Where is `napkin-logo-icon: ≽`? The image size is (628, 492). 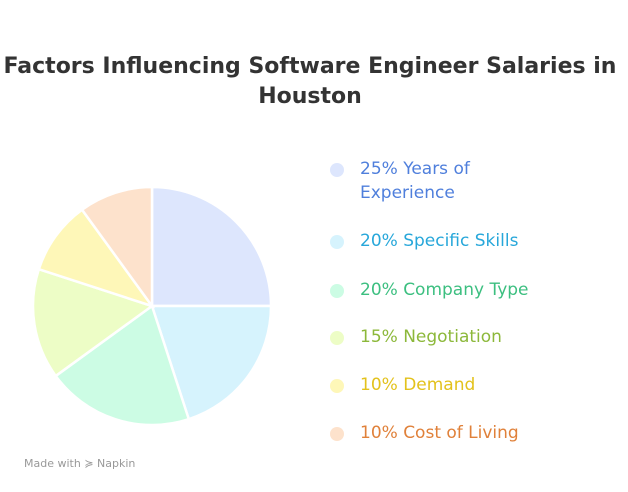
napkin-logo-icon: ≽ is located at coordinates (89, 463).